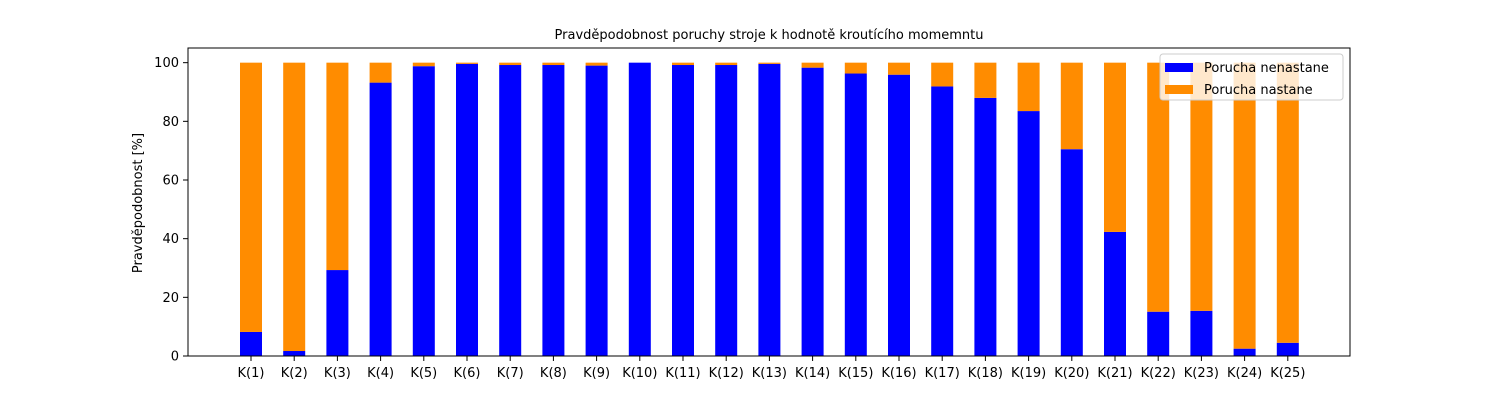 The width and height of the screenshot is (1500, 404). What do you see at coordinates (251, 373) in the screenshot?
I see `x-tick-label: K(1)` at bounding box center [251, 373].